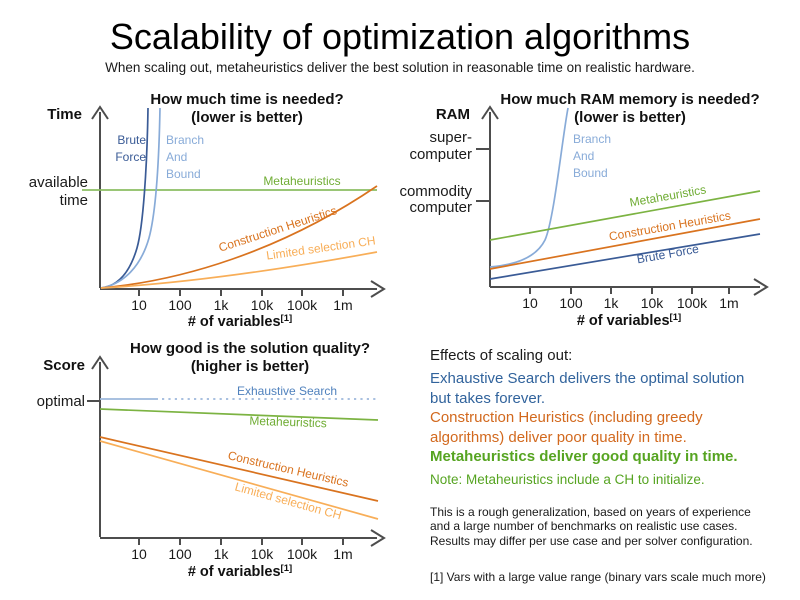  Describe the element at coordinates (670, 225) in the screenshot. I see `ram-construction-heuristics-label: Construction Heuristics` at that location.